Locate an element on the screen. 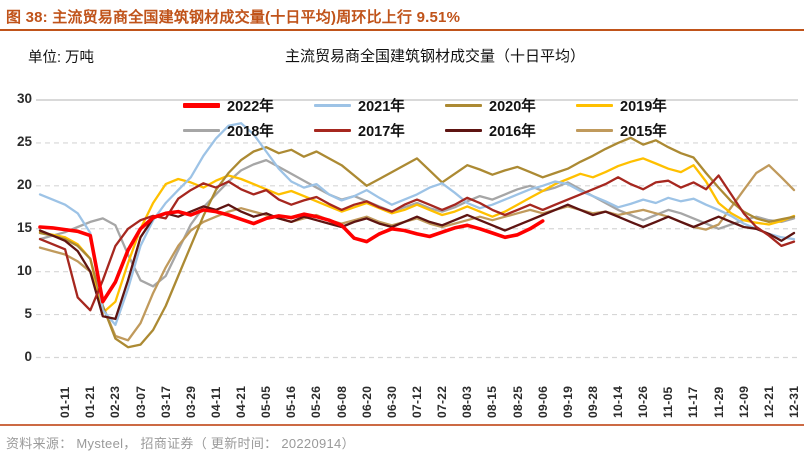  legend-item-2016: 2016年 is located at coordinates (510, 130).